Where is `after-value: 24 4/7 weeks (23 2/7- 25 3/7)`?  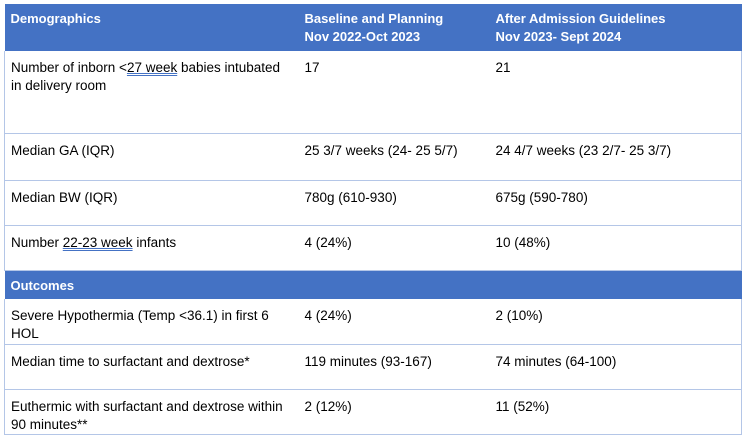 after-value: 24 4/7 weeks (23 2/7- 25 3/7) is located at coordinates (615, 157).